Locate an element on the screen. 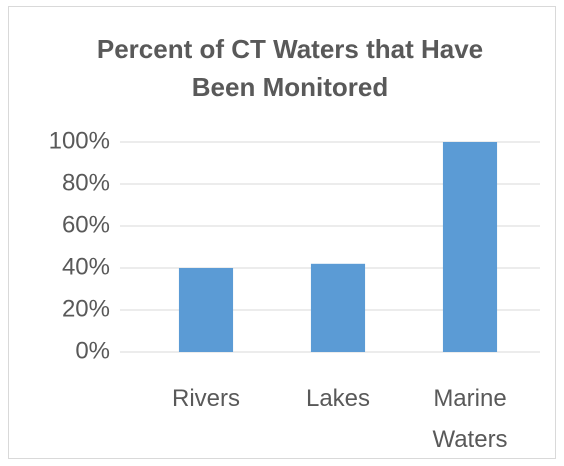 The height and width of the screenshot is (466, 564). x-tick-label: Rivers is located at coordinates (205, 398).